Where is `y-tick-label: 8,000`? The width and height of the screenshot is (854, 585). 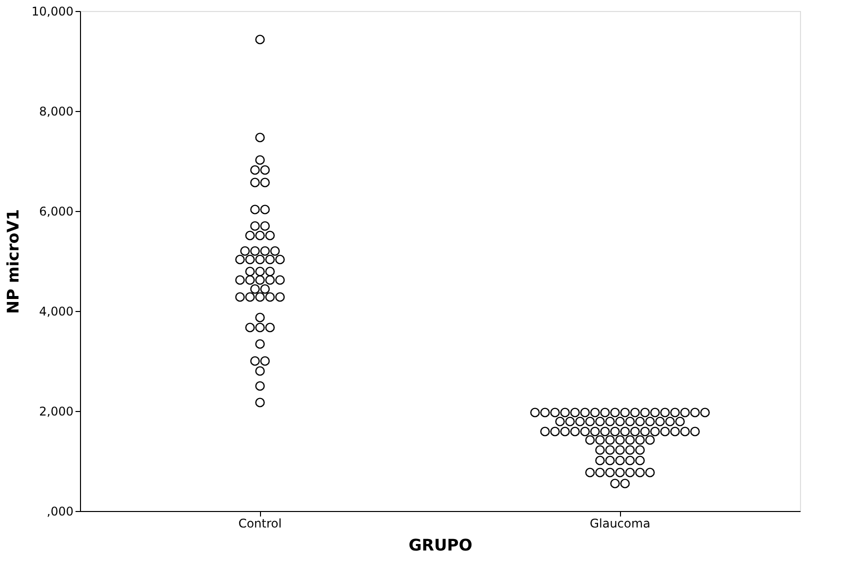
y-tick-label: 8,000 is located at coordinates (56, 111).